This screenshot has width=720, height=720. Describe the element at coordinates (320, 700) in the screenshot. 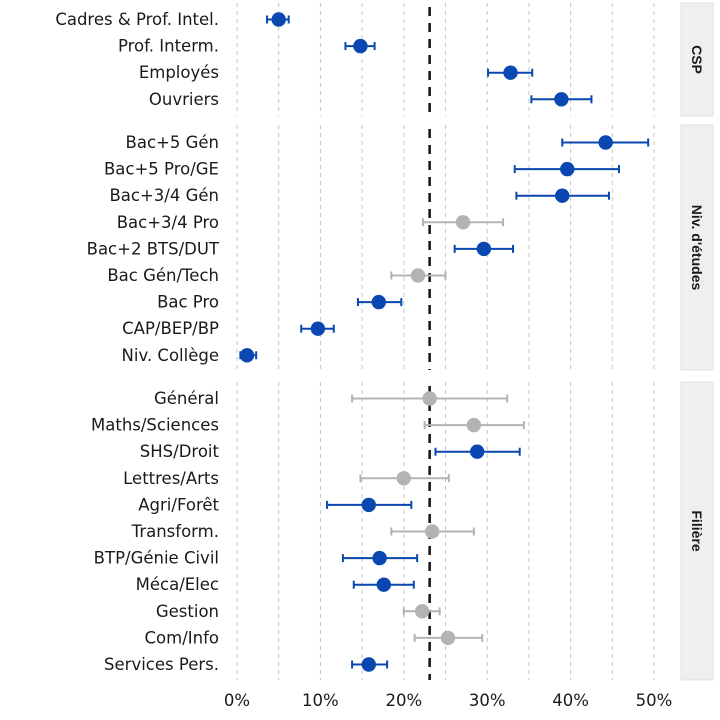

I see `x-tick-label: 10%` at that location.